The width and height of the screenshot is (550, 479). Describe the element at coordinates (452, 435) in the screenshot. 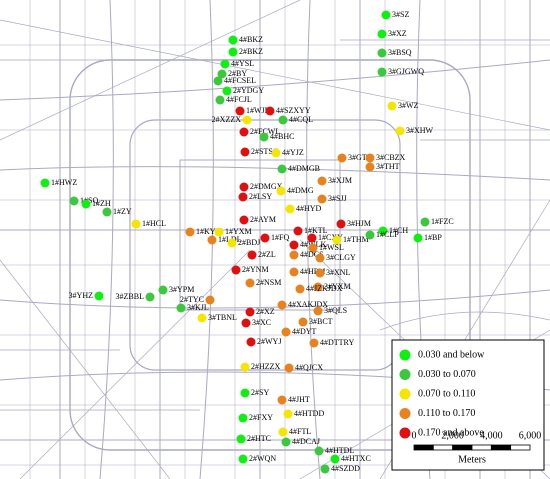

I see `scale-label: 2,000` at that location.